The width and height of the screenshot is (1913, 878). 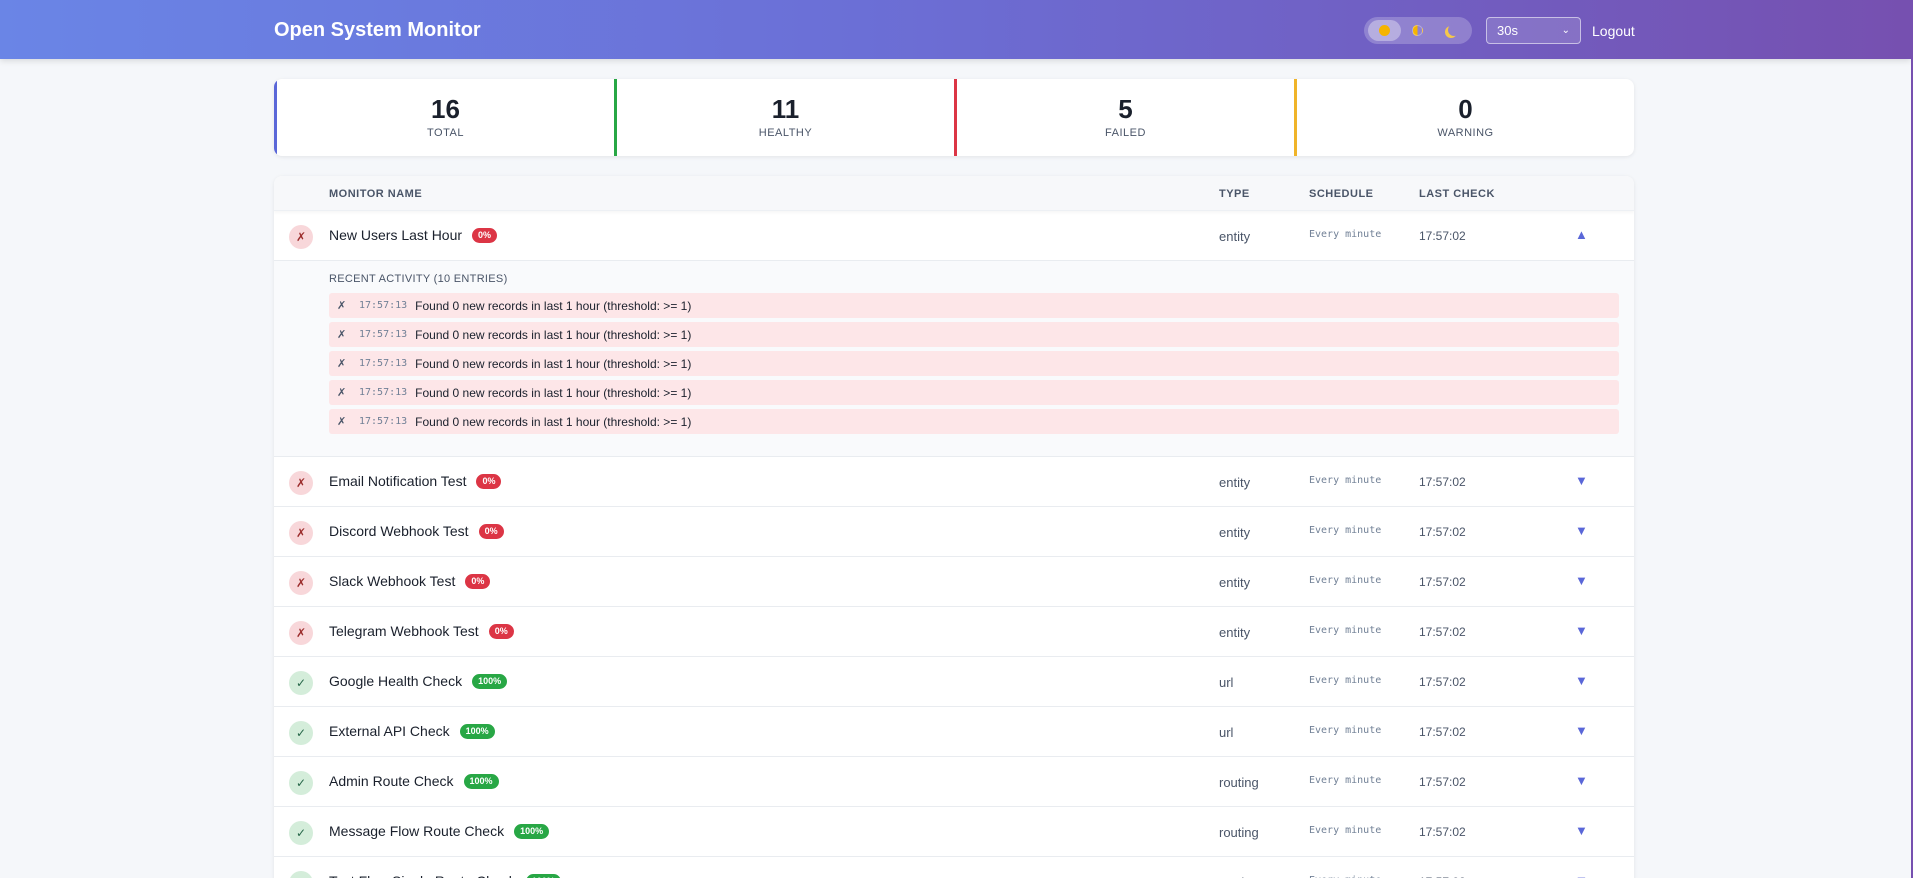 What do you see at coordinates (445, 109) in the screenshot?
I see `stat-value: 16` at bounding box center [445, 109].